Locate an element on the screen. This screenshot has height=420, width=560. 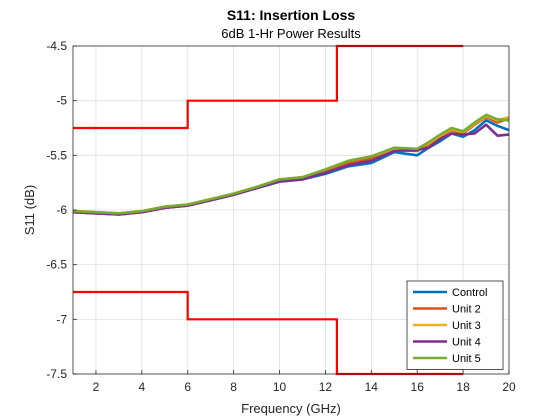
x-tick-label: 10 is located at coordinates (280, 387).